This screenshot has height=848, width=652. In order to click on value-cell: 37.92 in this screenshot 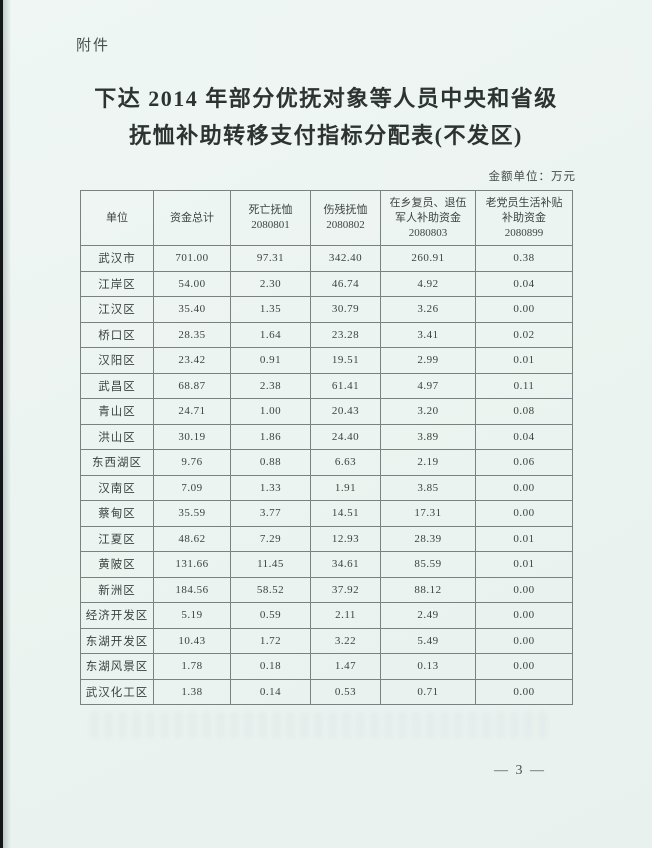, I will do `click(345, 589)`.